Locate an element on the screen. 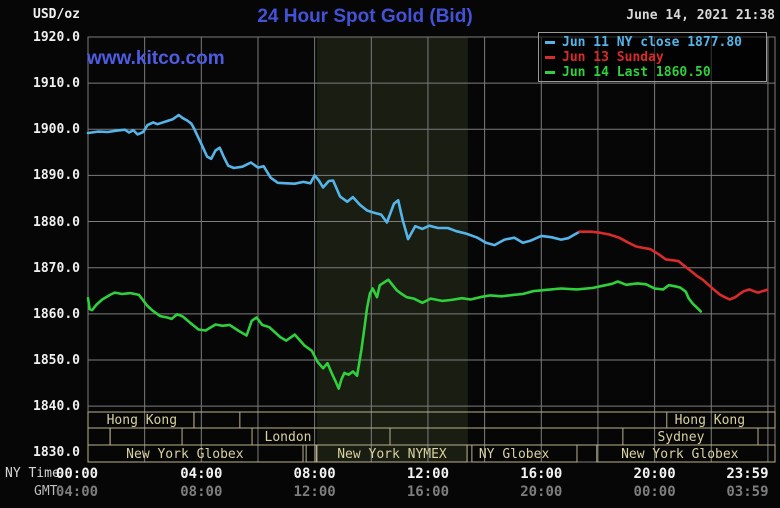 This screenshot has width=780, height=508. y-axis-tick-label: 1870.0 is located at coordinates (56, 268).